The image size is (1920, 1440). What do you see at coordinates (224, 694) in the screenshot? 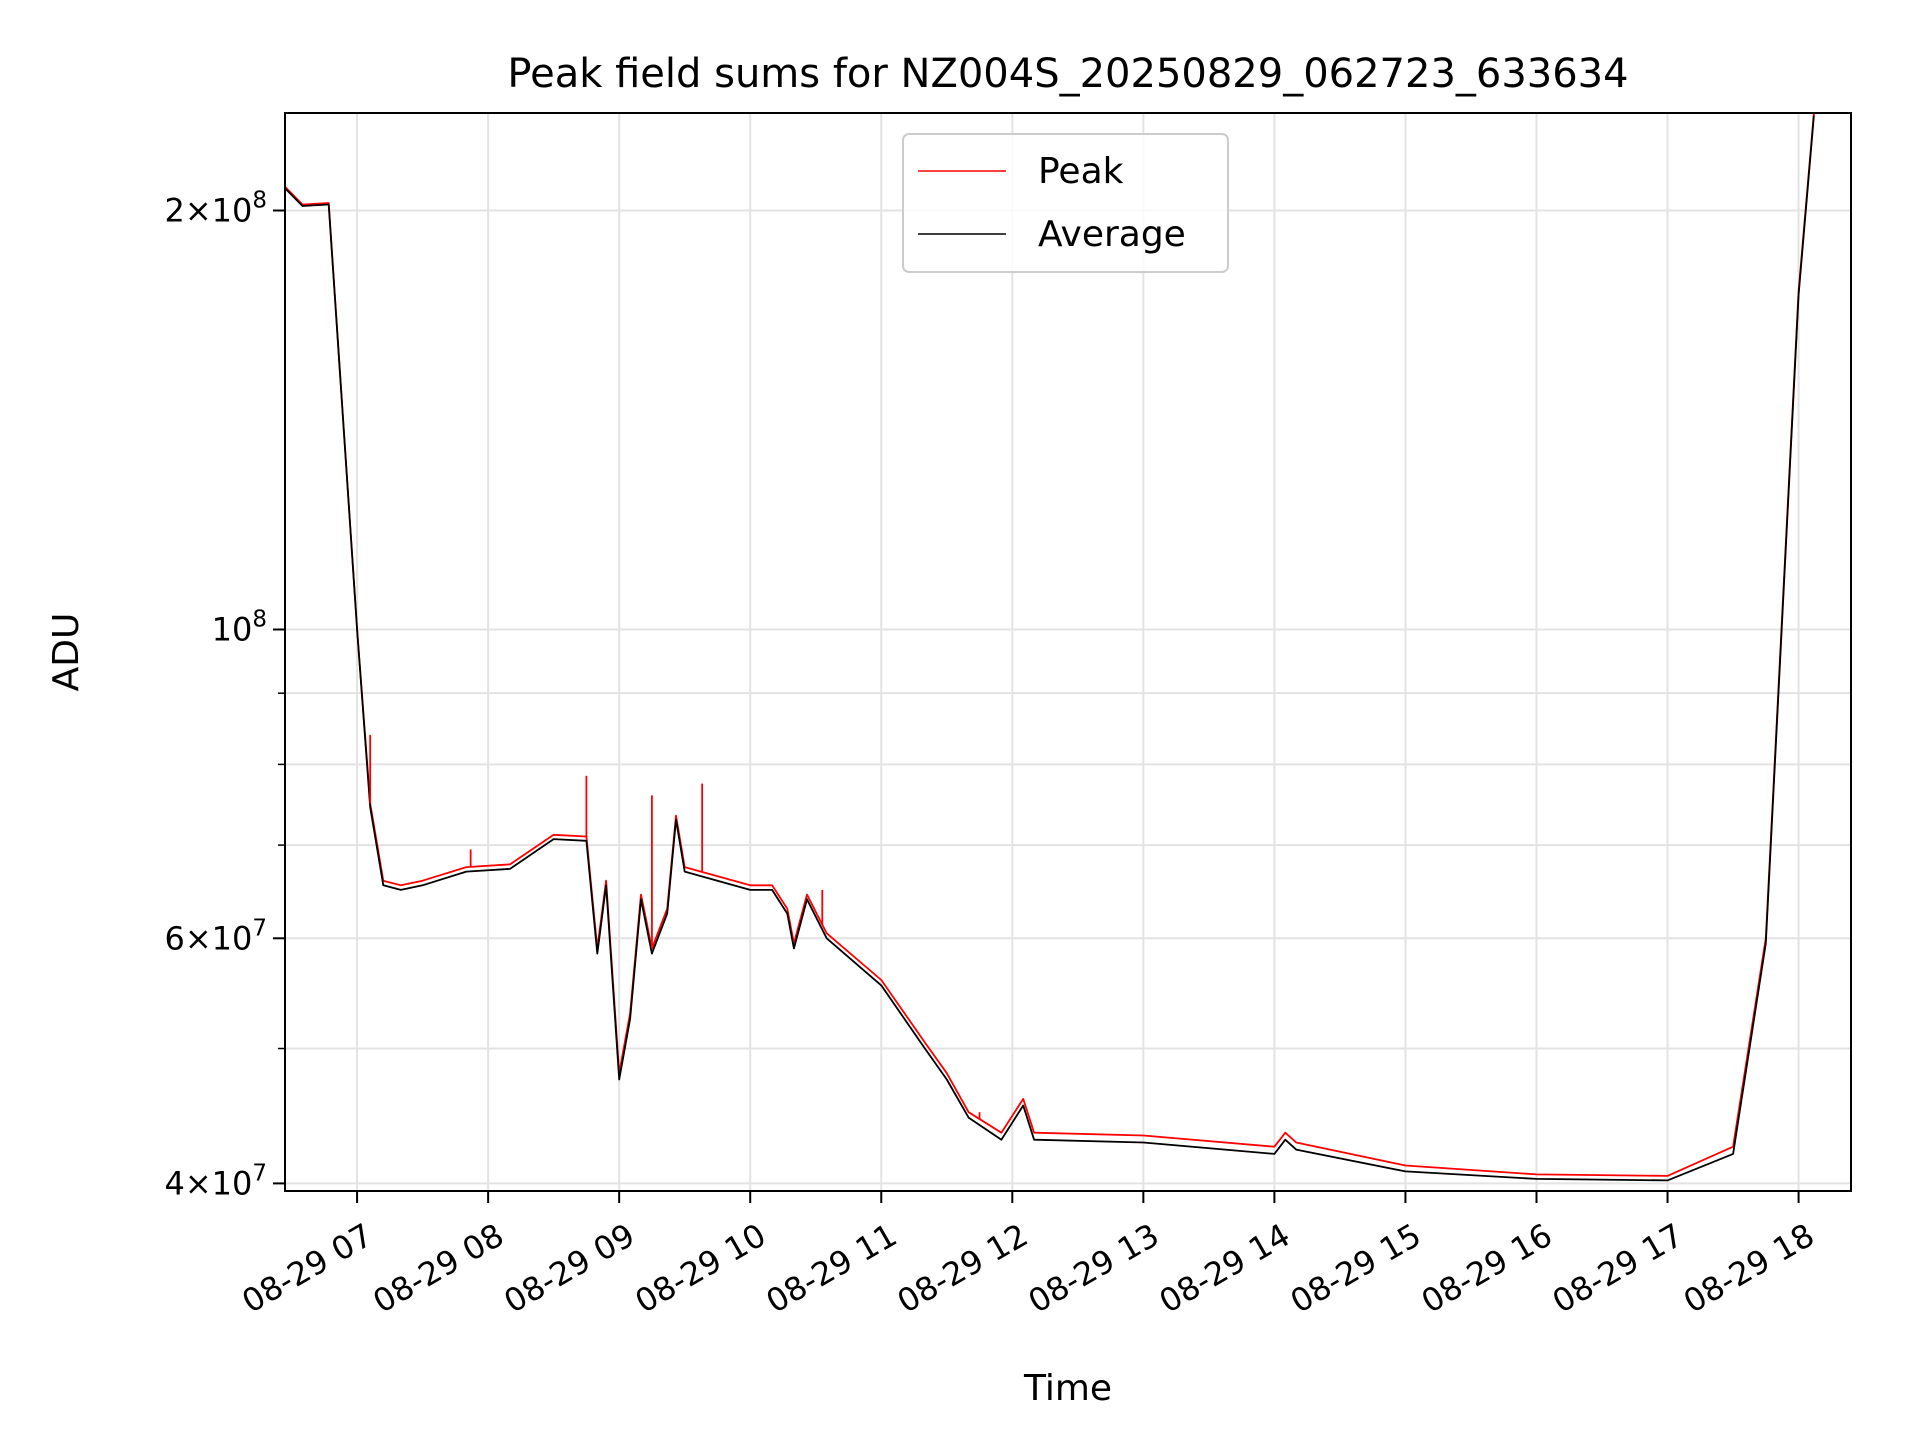
I see `y-axis: 4×107 108 6×107 2×108` at bounding box center [224, 694].